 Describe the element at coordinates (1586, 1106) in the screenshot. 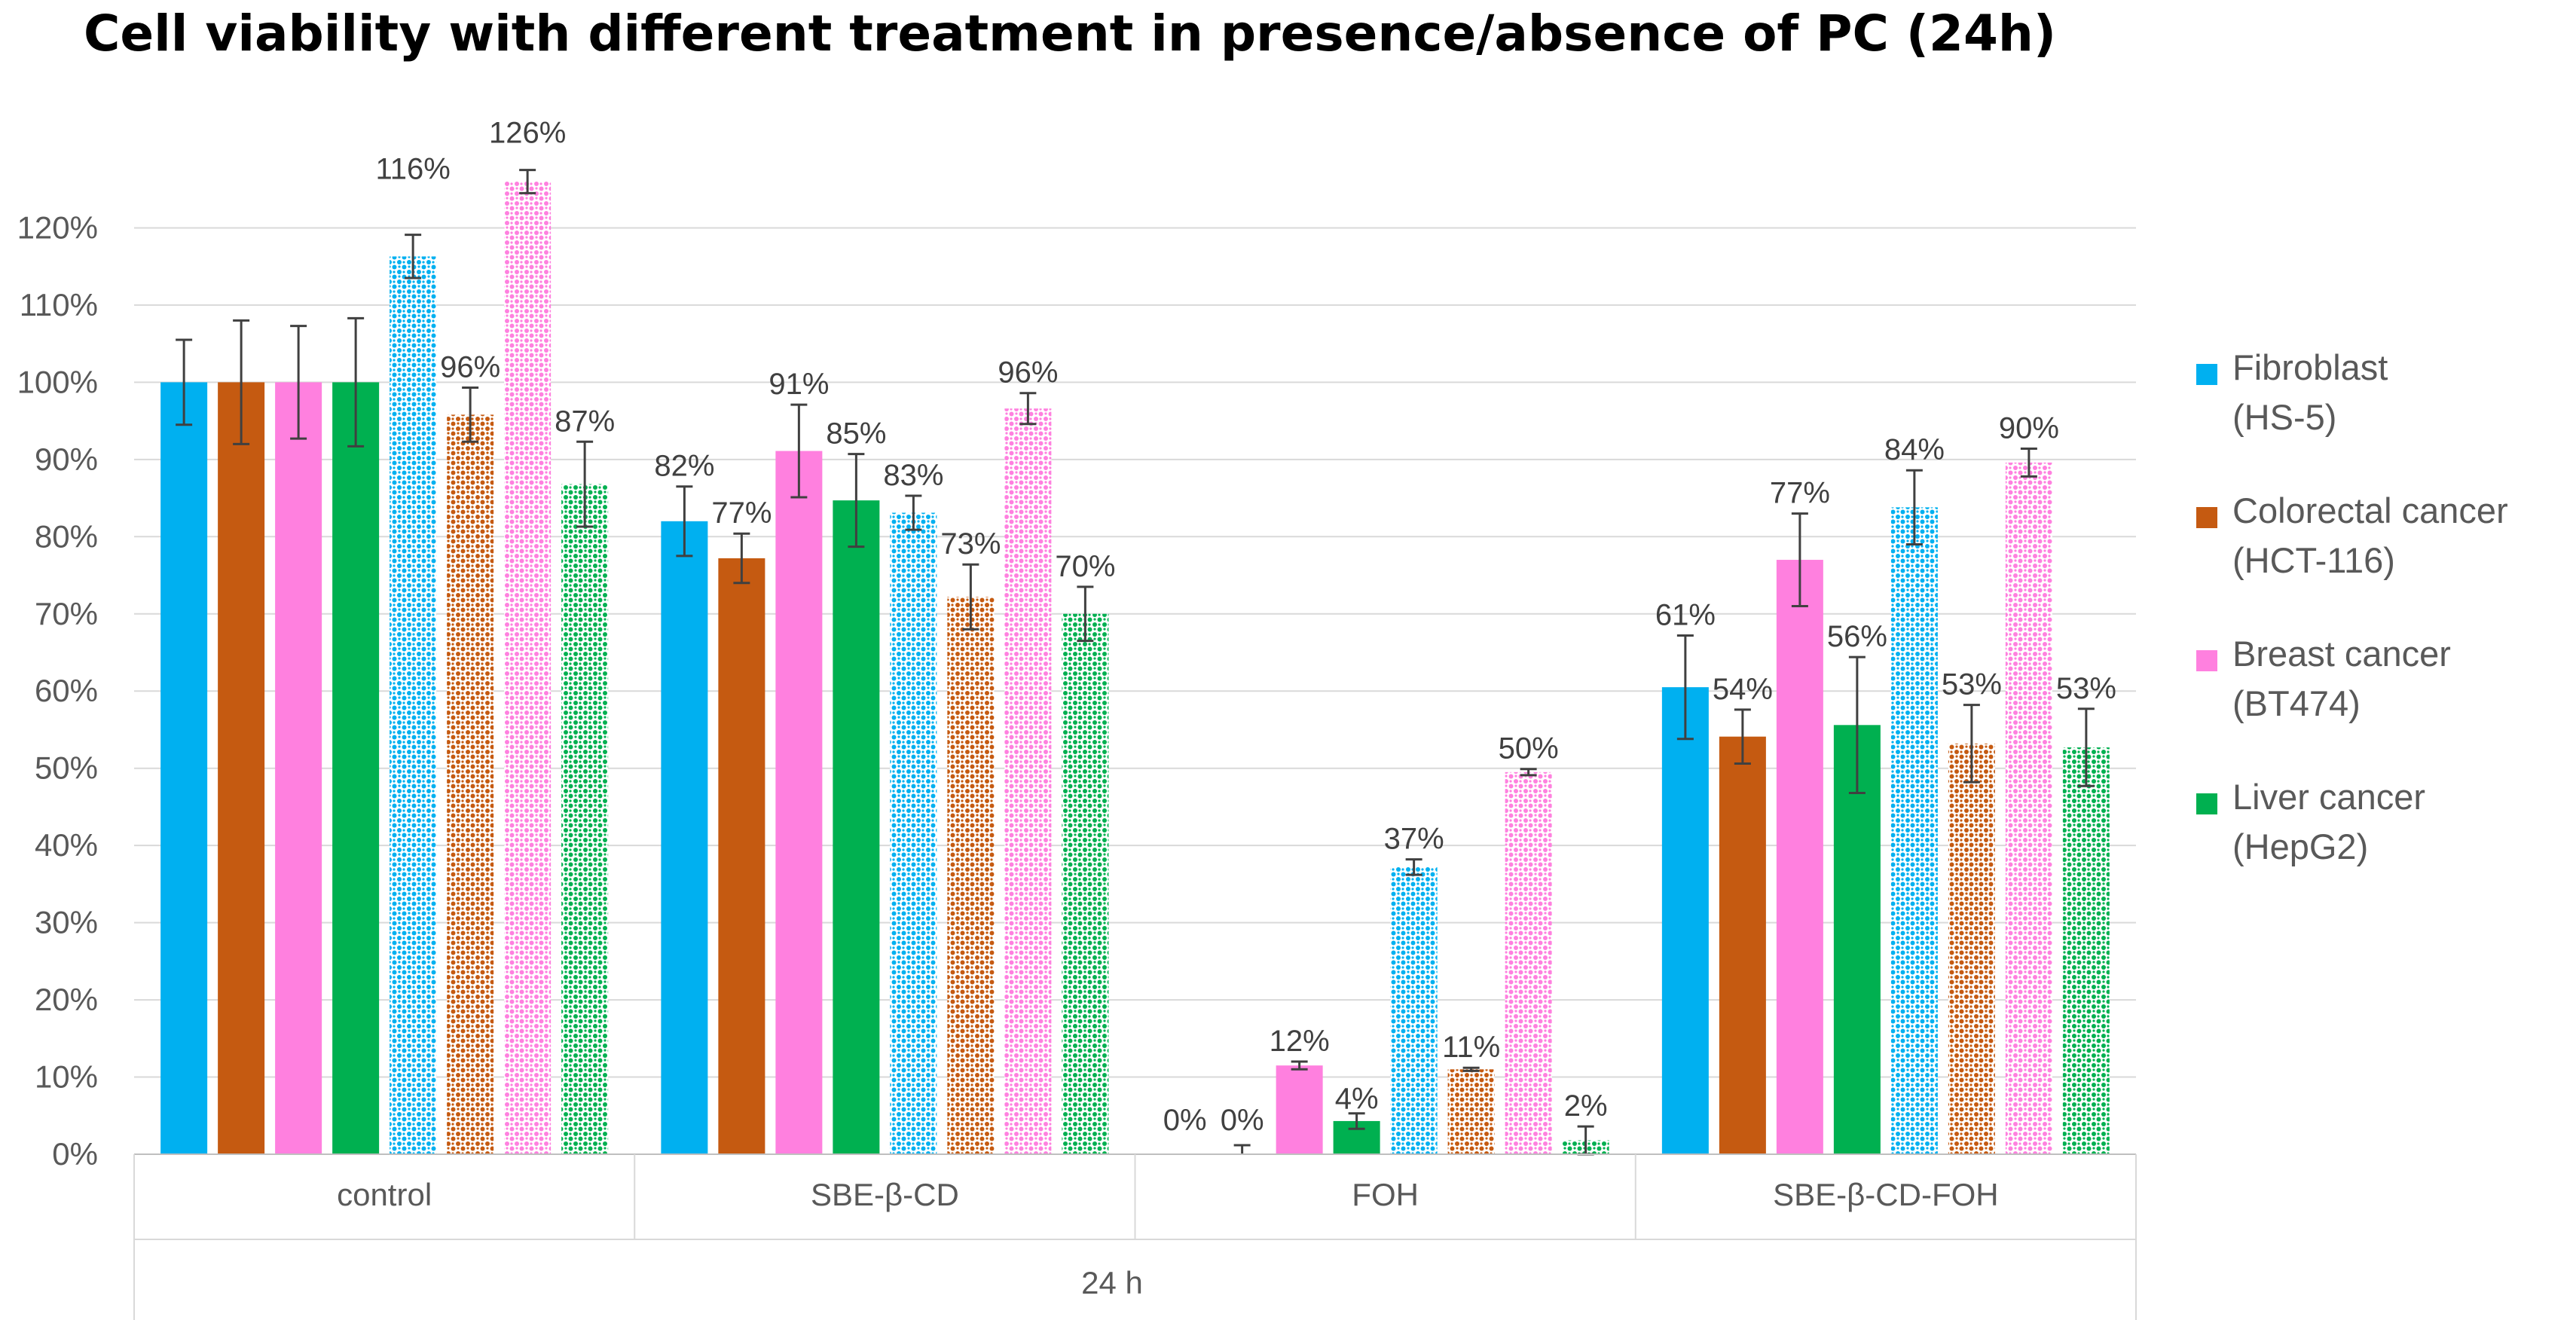

I see `data-label: 2%` at that location.